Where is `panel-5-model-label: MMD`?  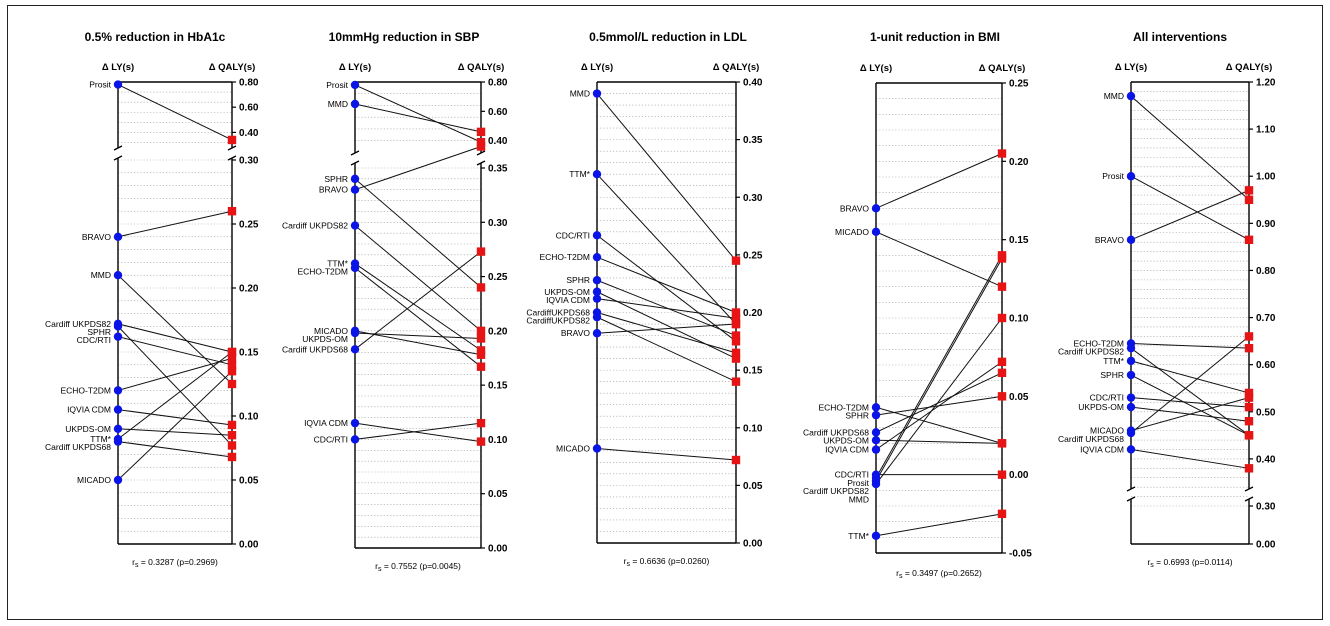
panel-5-model-label: MMD is located at coordinates (1114, 96).